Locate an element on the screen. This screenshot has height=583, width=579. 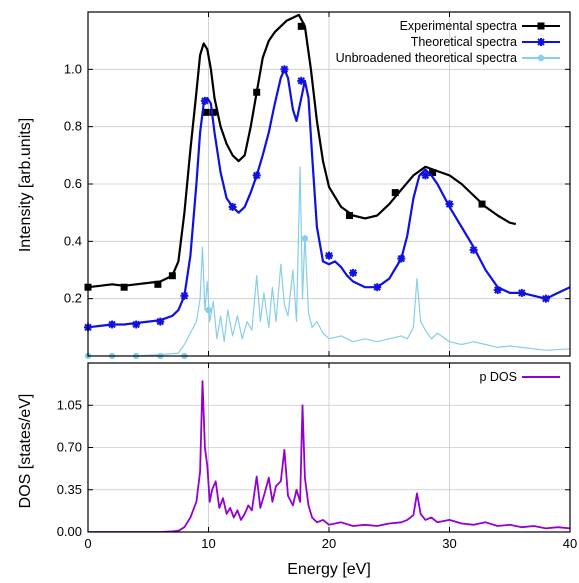
bottom-y-tick-label: 0.00 is located at coordinates (69, 531).